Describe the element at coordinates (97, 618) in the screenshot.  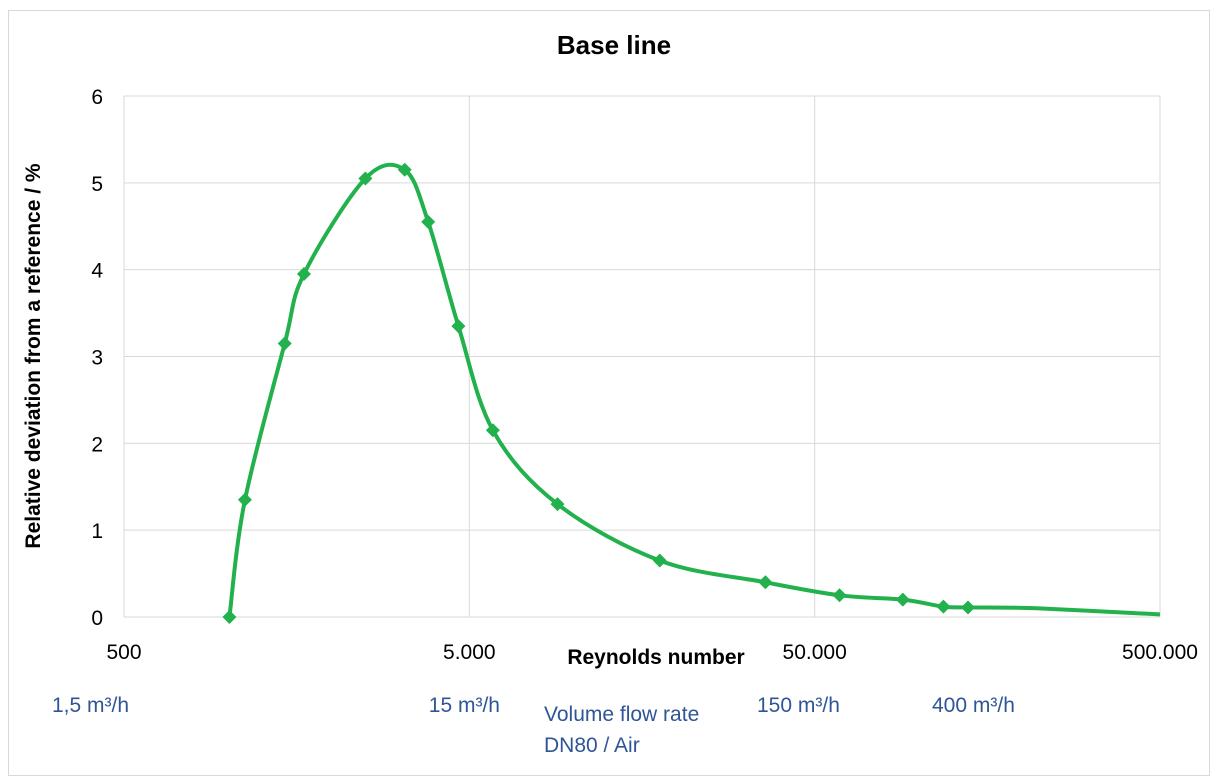
I see `y-tick-label: 0` at that location.